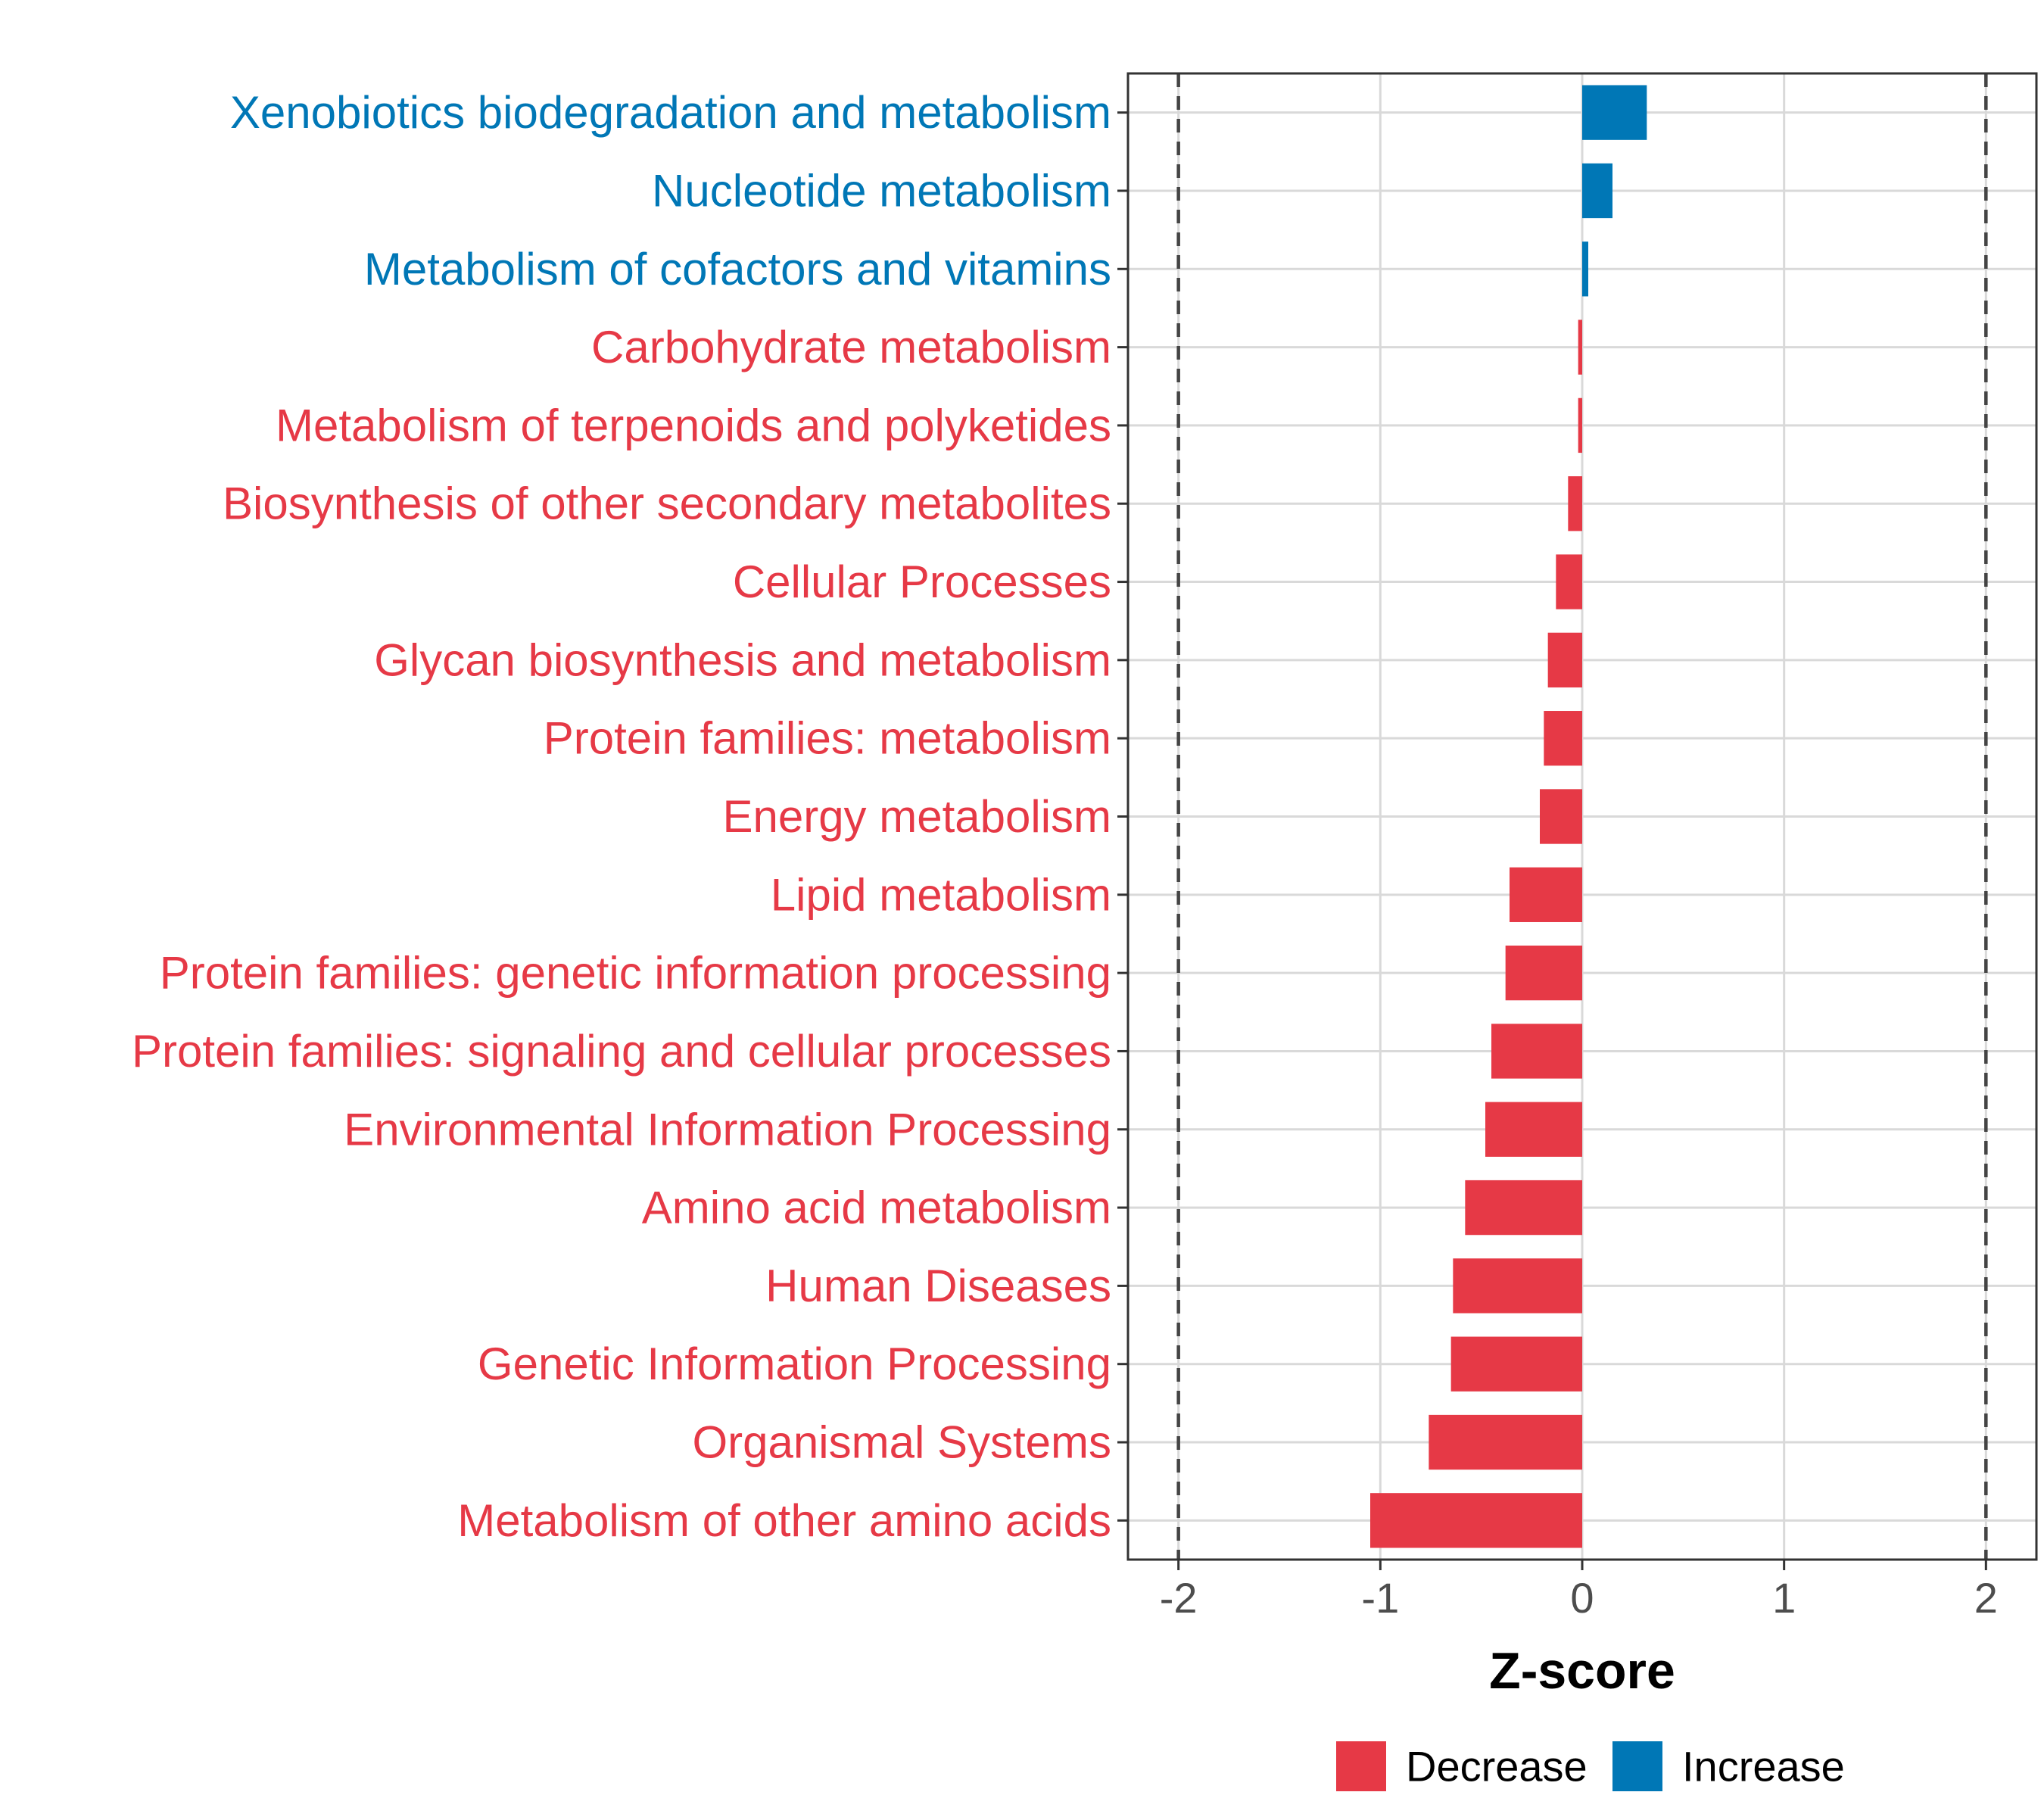 This screenshot has width=2044, height=1817. What do you see at coordinates (794, 1364) in the screenshot?
I see `category-label: Genetic Information Processing` at bounding box center [794, 1364].